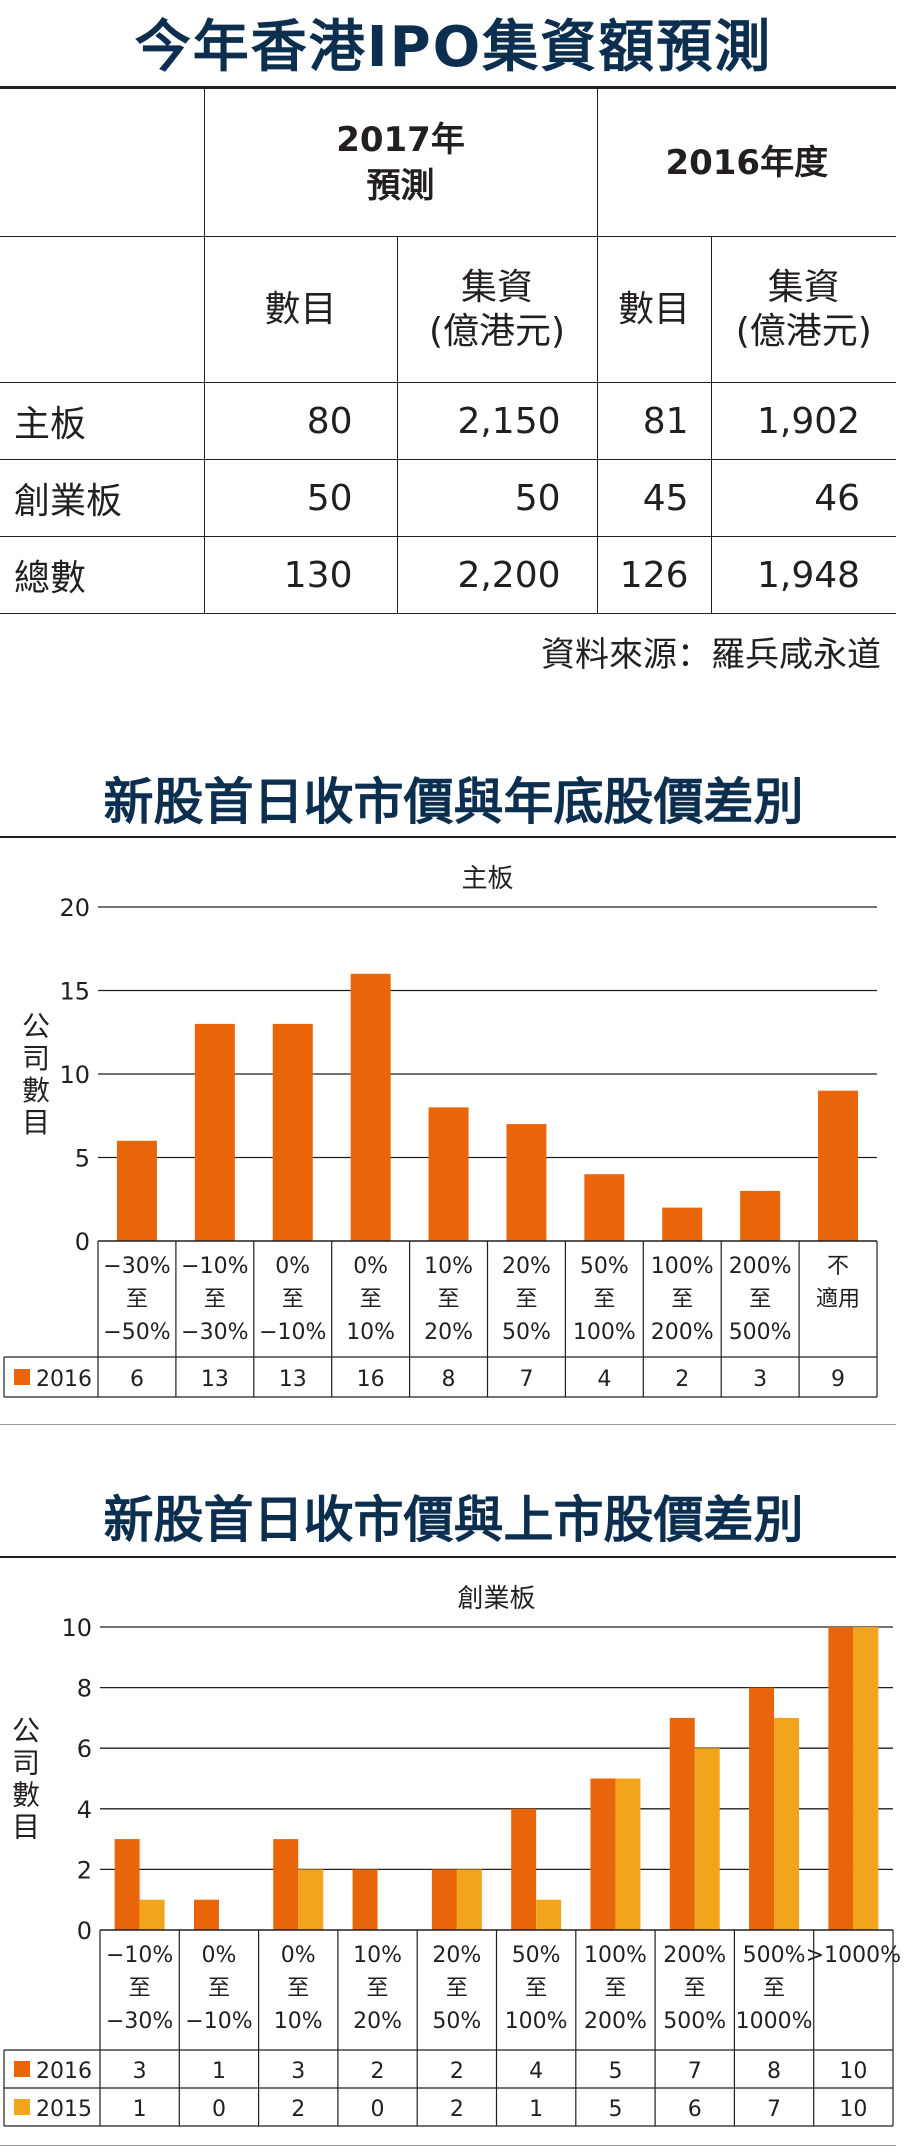 The height and width of the screenshot is (2151, 907). What do you see at coordinates (84, 1749) in the screenshot?
I see `y-tick-label: 6` at bounding box center [84, 1749].